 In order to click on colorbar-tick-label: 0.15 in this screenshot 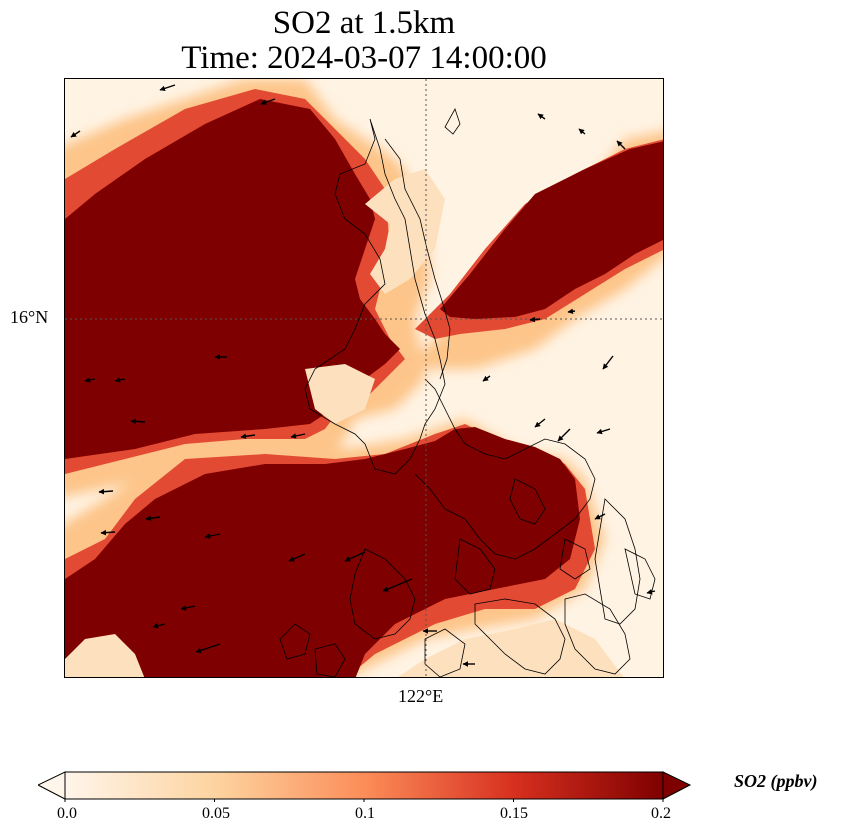, I will do `click(514, 813)`.